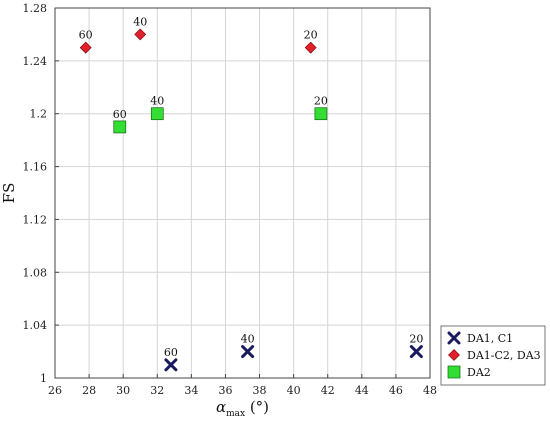 This screenshot has width=550, height=432. I want to click on x-tick-label: 30, so click(123, 390).